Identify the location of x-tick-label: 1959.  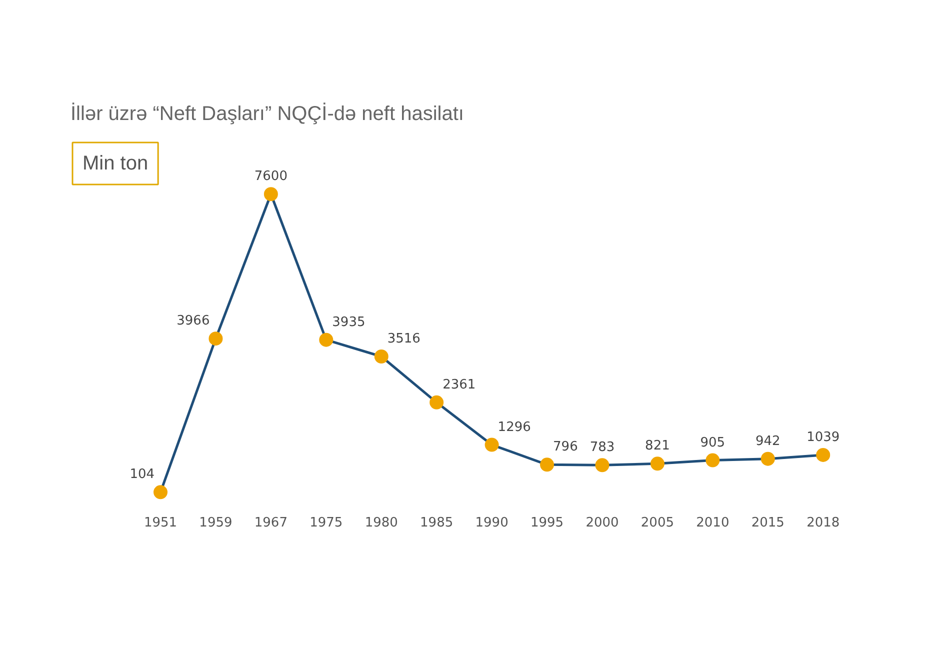
(215, 523).